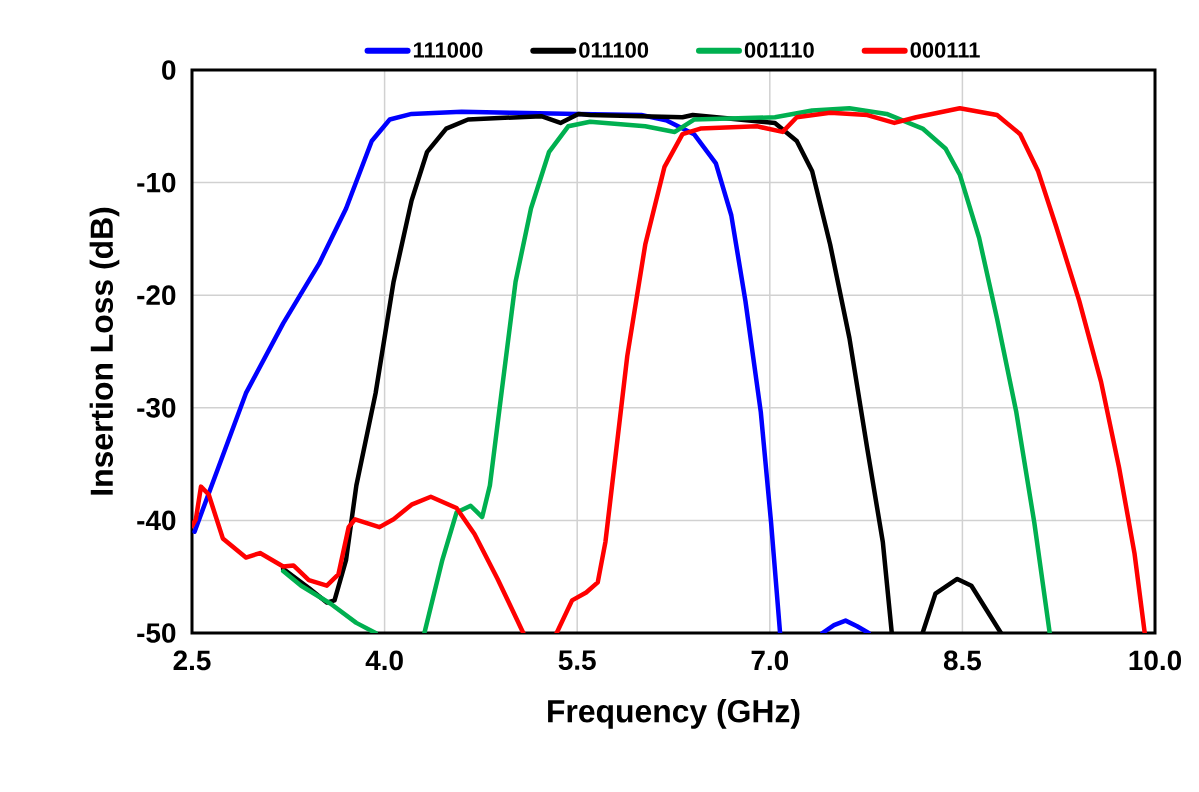 The height and width of the screenshot is (792, 1199). What do you see at coordinates (156, 182) in the screenshot?
I see `y-tick-label: -10` at bounding box center [156, 182].